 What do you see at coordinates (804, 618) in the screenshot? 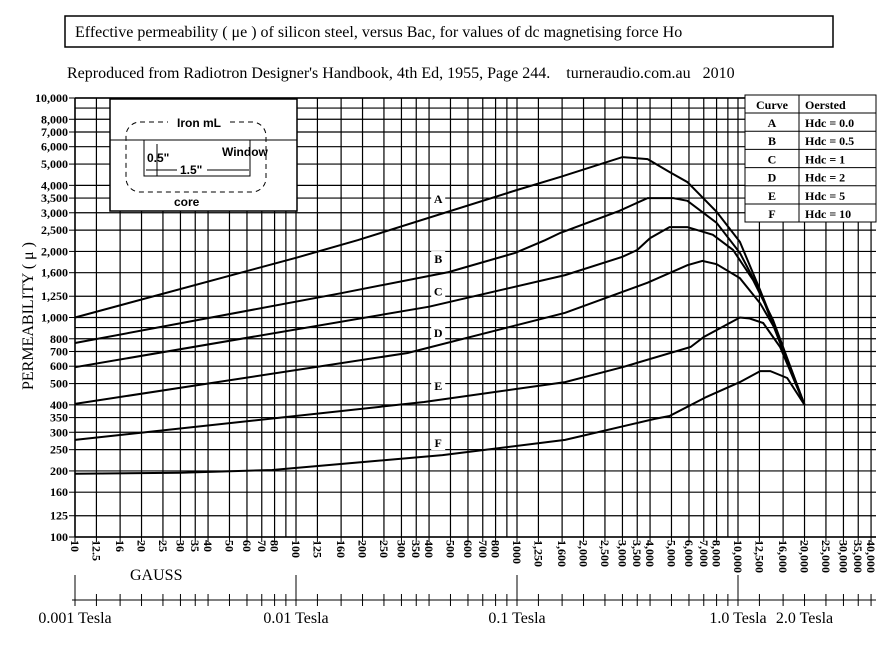
I see `tesla-label: 2.0 Tesla` at bounding box center [804, 618].